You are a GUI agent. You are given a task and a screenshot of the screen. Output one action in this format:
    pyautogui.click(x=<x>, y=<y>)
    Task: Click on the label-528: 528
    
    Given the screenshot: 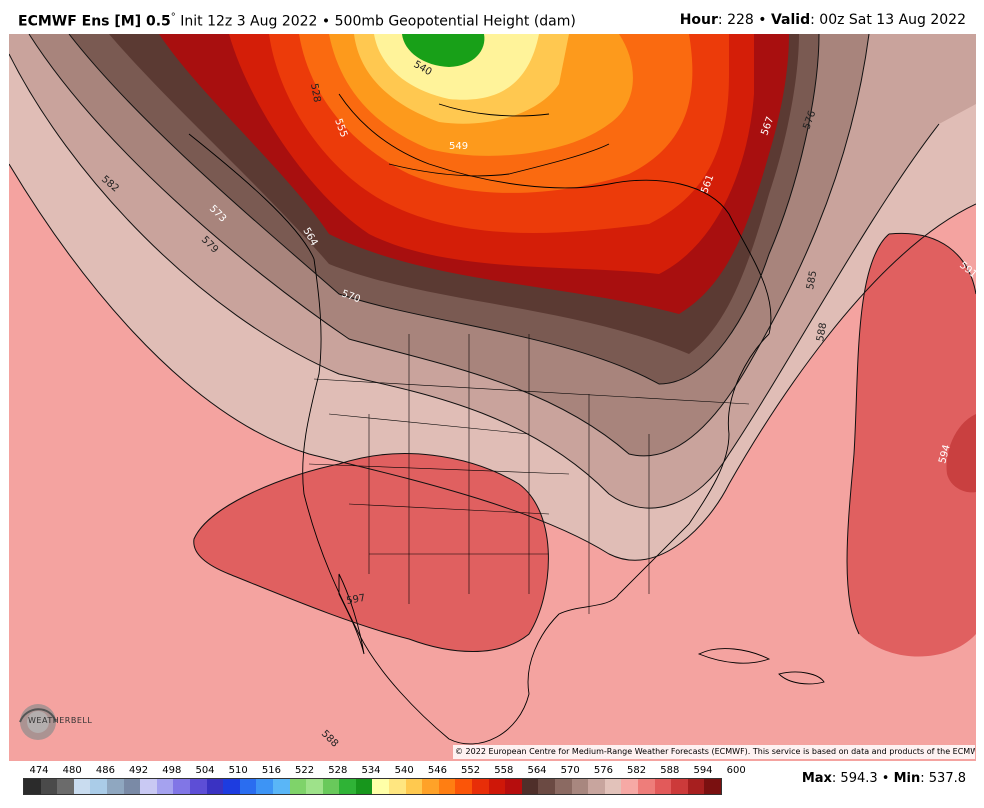 What is the action you would take?
    pyautogui.click(x=315, y=93)
    